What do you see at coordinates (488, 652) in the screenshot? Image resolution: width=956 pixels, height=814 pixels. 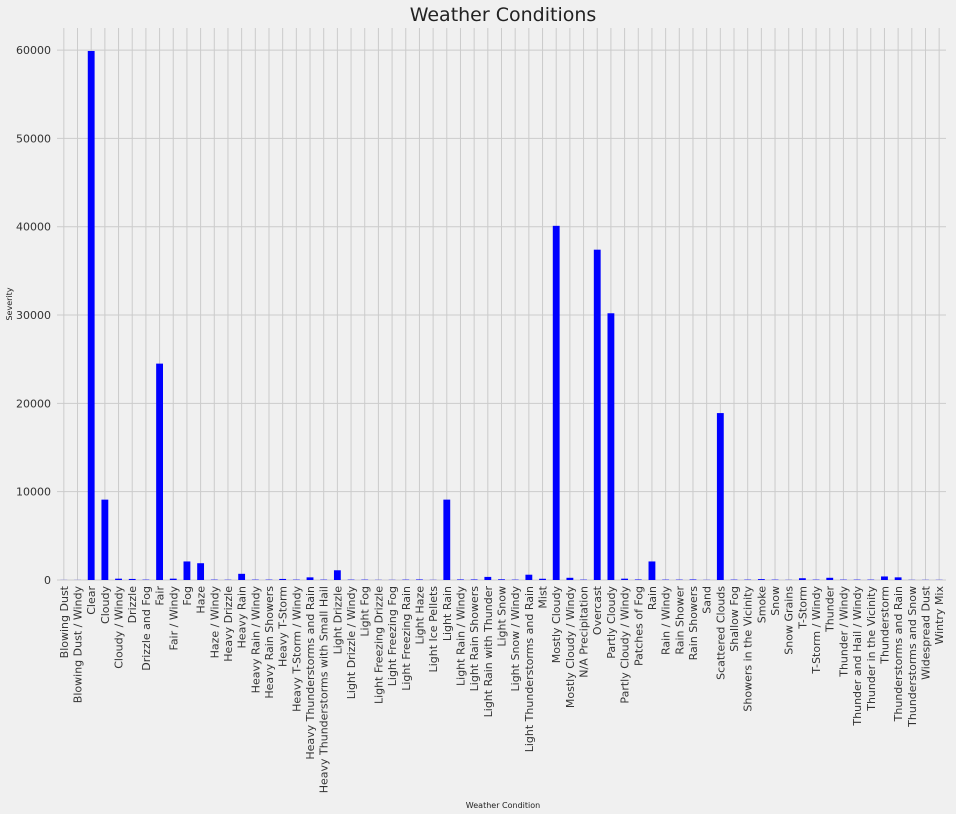 I see `x-tick-label: Light Rain with Thunder` at bounding box center [488, 652].